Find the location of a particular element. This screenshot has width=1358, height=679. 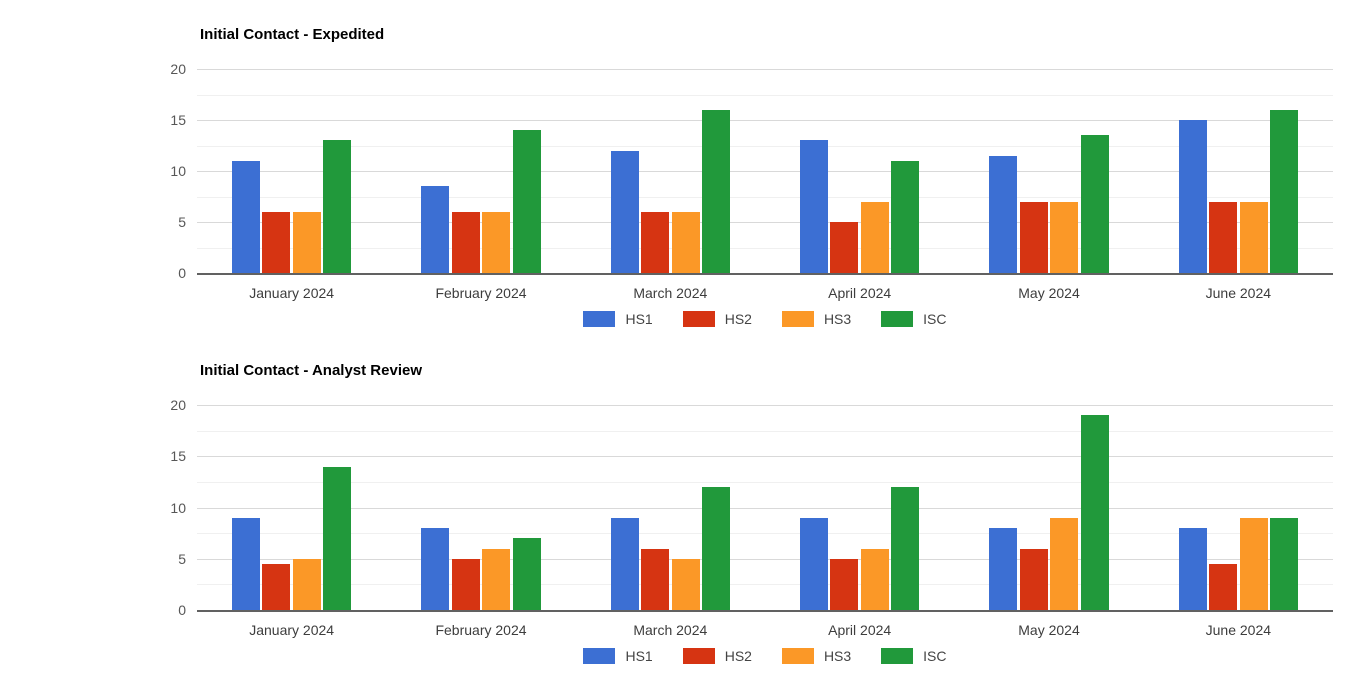

bar-hs2-january-2024 is located at coordinates (276, 587).